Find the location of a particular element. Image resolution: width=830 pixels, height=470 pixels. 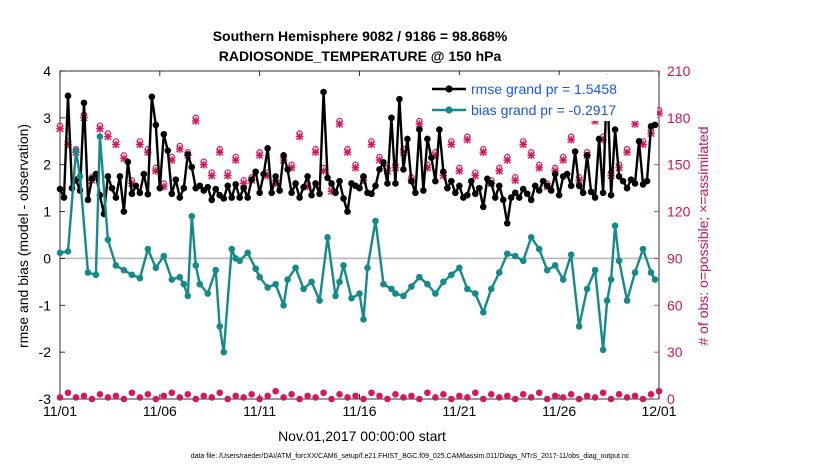

x-tick-label: 11/16 is located at coordinates (360, 411).